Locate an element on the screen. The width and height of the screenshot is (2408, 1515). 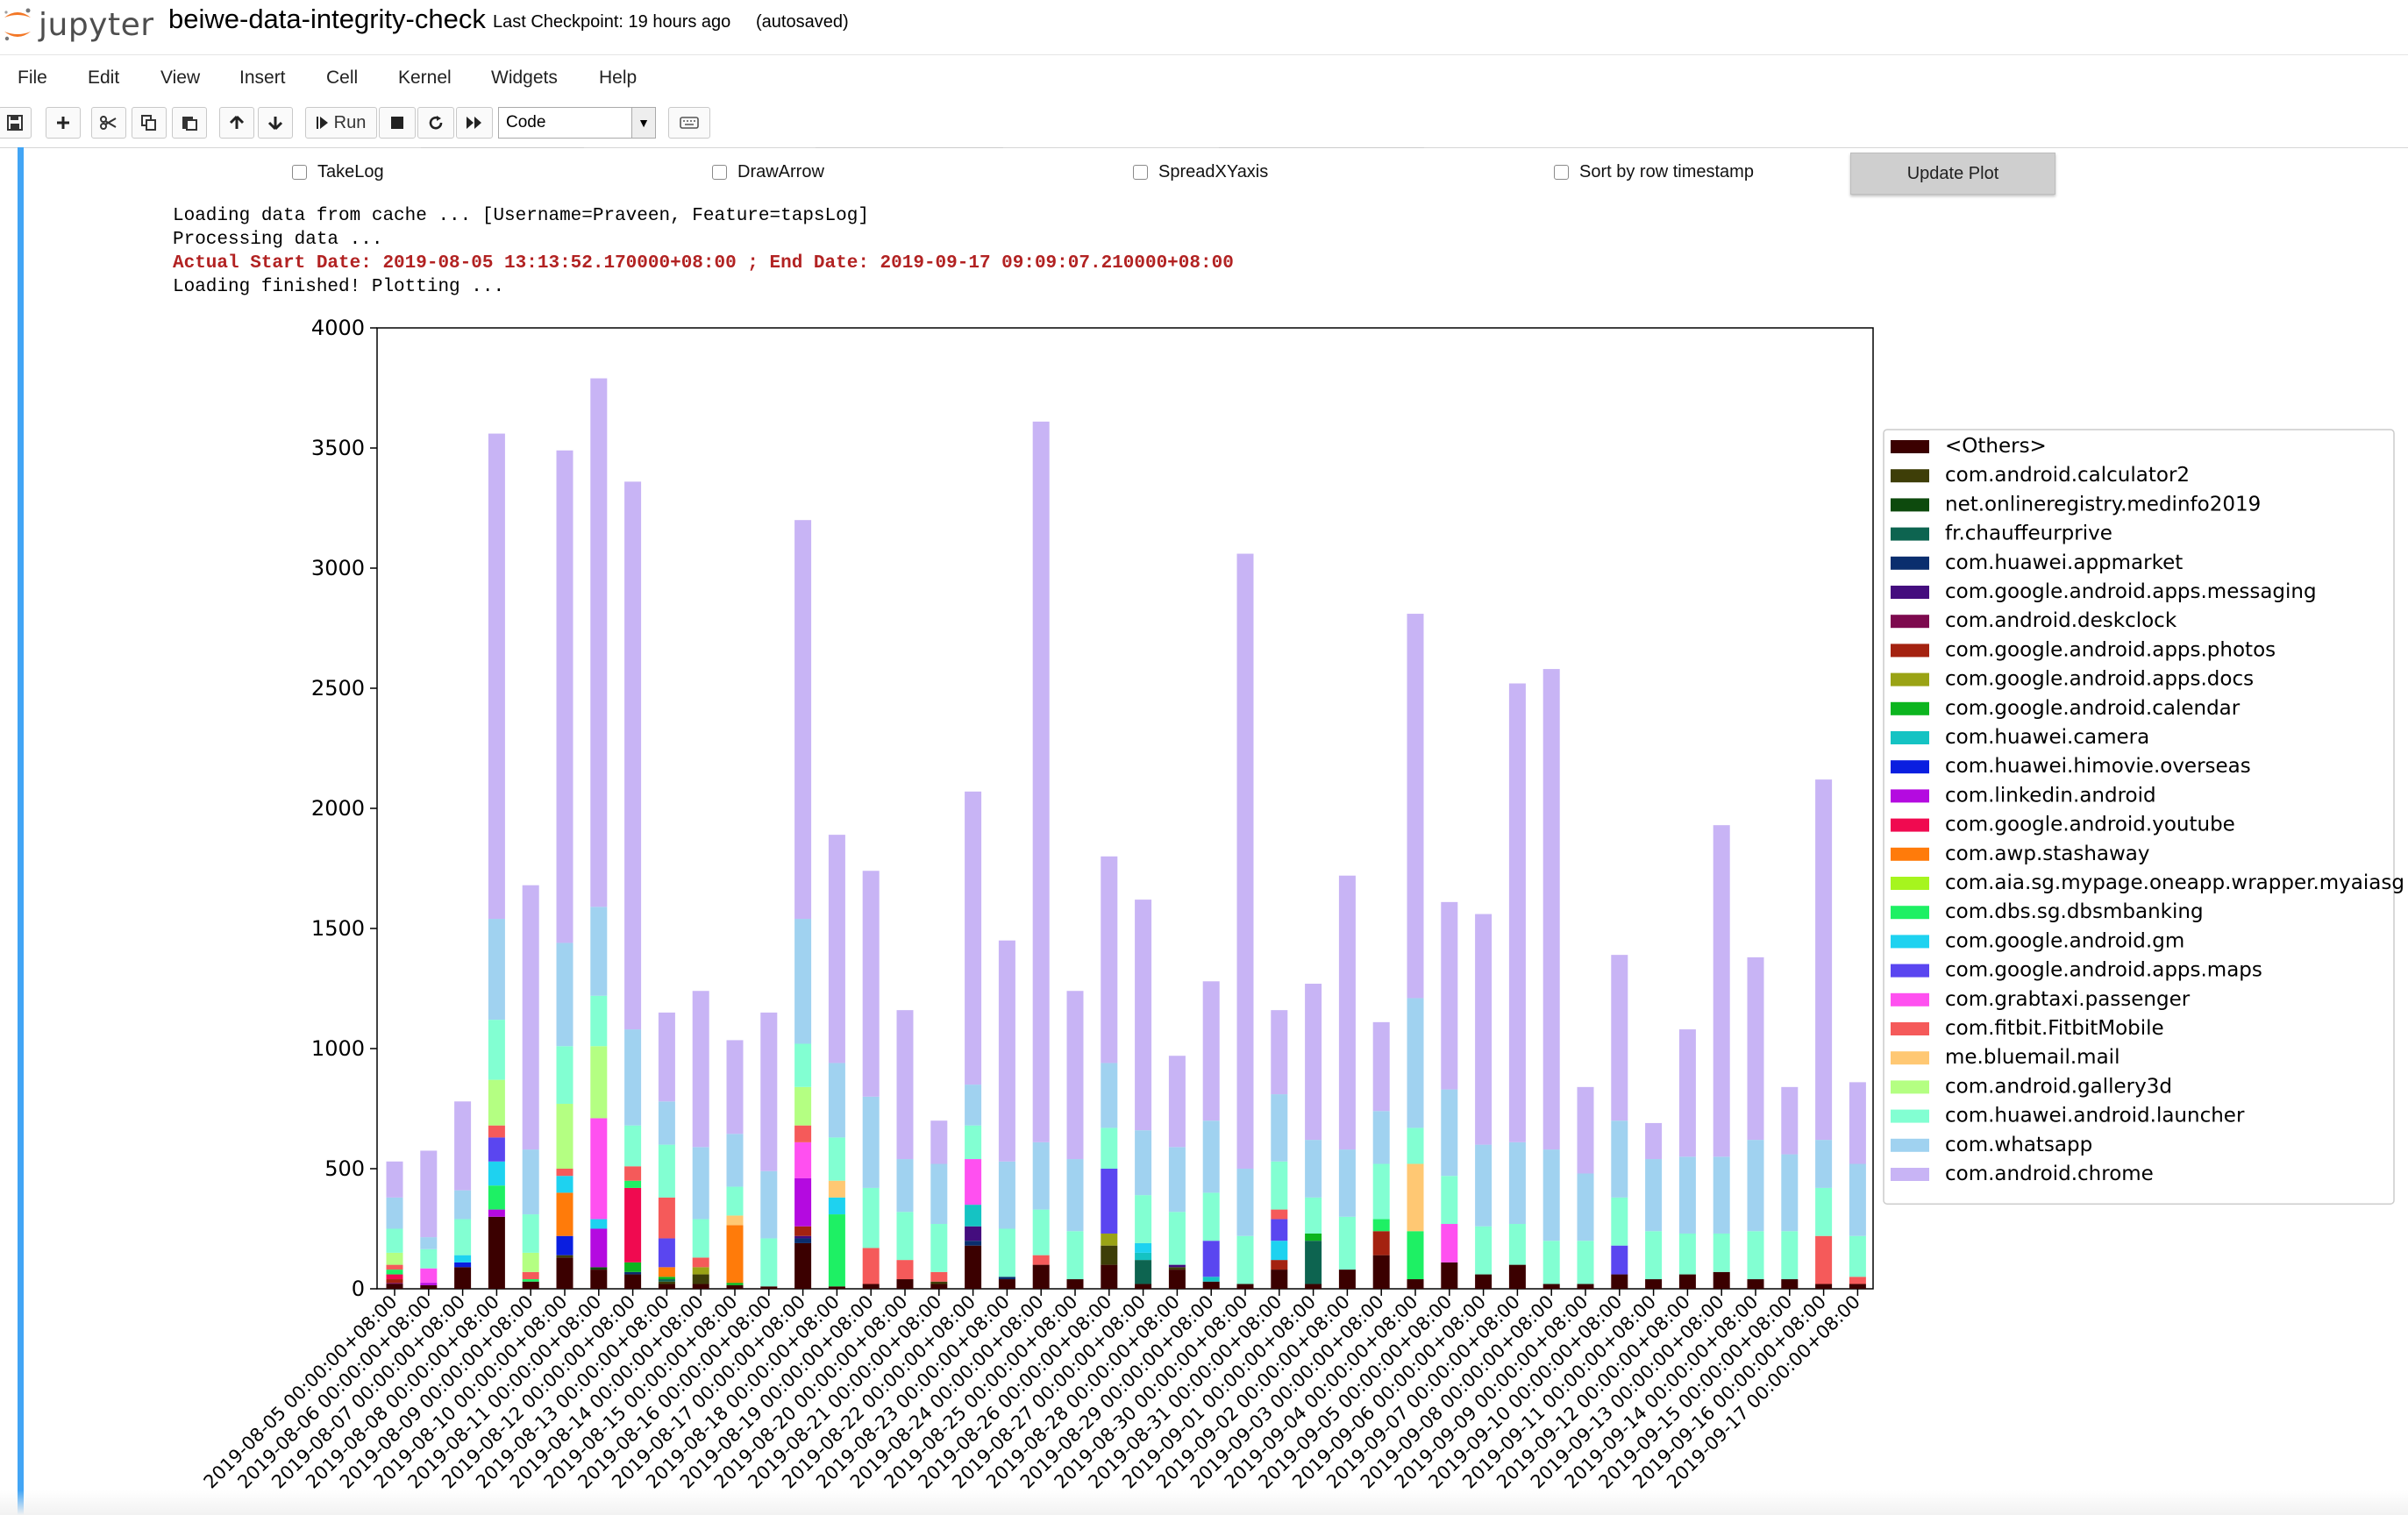
restart-kernel-button is located at coordinates (435, 123).